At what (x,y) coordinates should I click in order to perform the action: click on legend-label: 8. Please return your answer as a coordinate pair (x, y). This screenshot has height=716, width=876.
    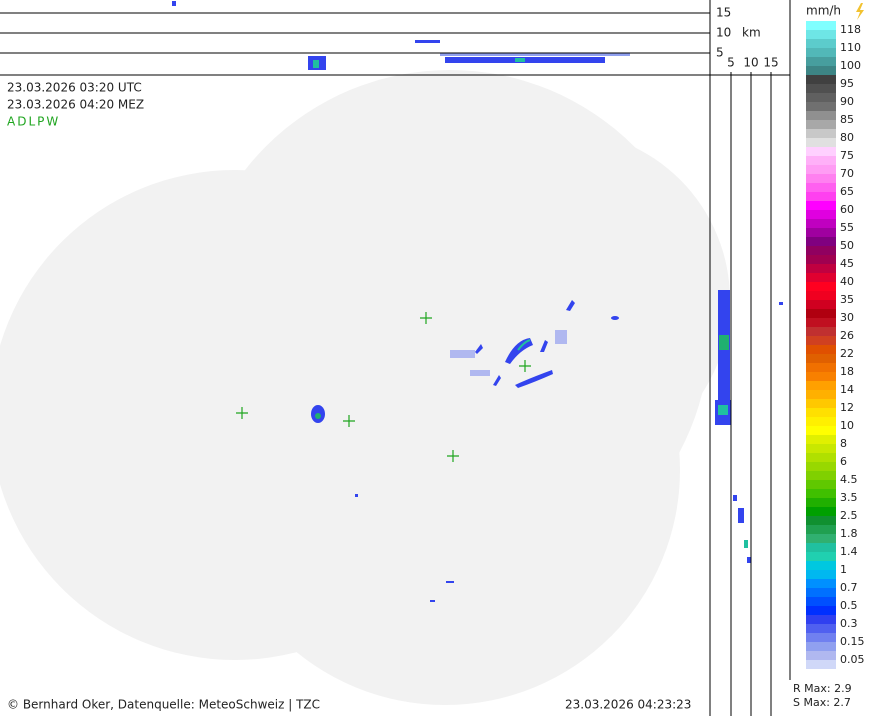
    Looking at the image, I should click on (843, 443).